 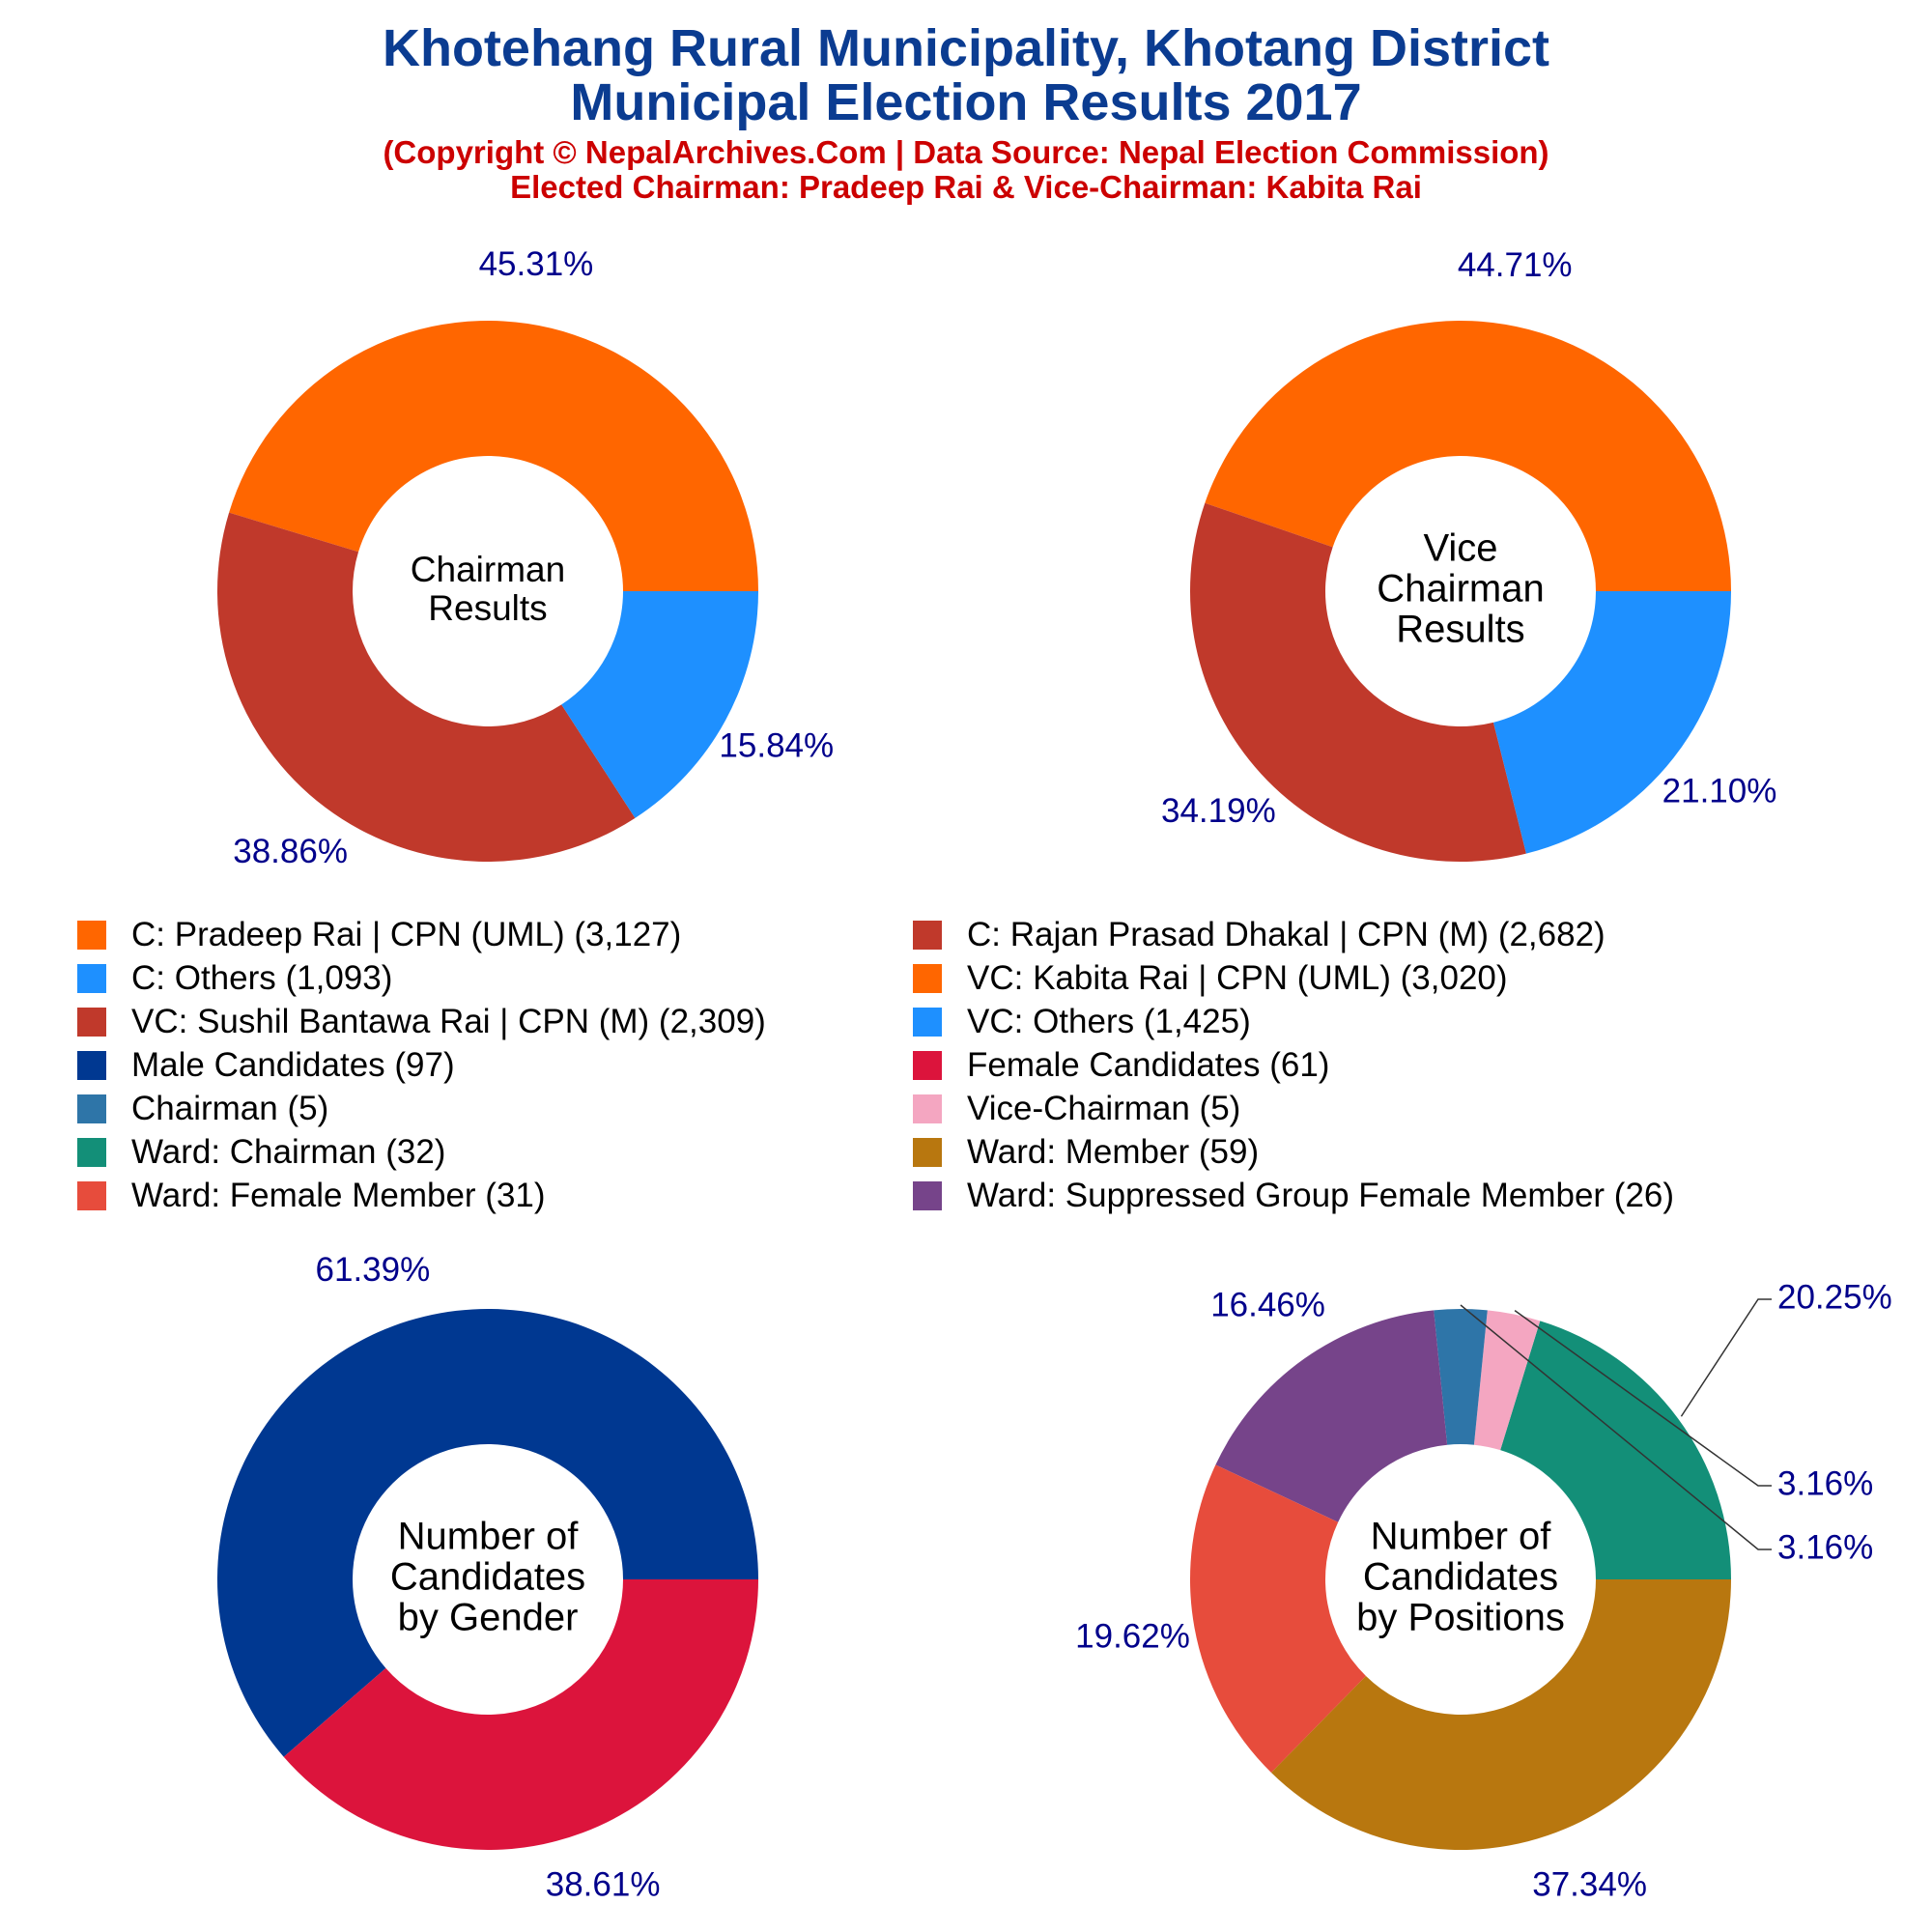 I want to click on legend-label: VC: Kabita Rai | CPN (UML) (3,020), so click(x=1237, y=978).